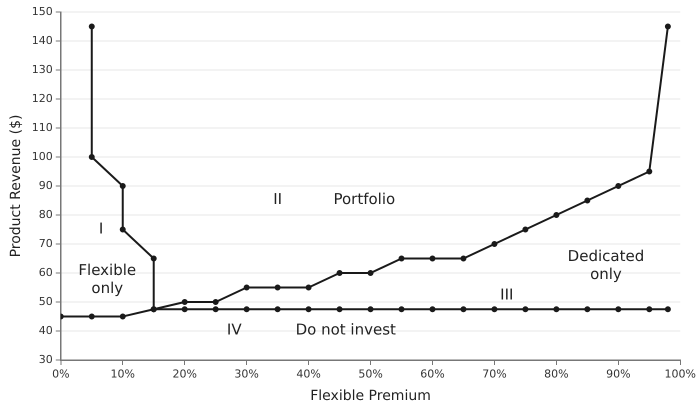 The image size is (699, 411). Describe the element at coordinates (277, 199) in the screenshot. I see `annotation: II` at that location.